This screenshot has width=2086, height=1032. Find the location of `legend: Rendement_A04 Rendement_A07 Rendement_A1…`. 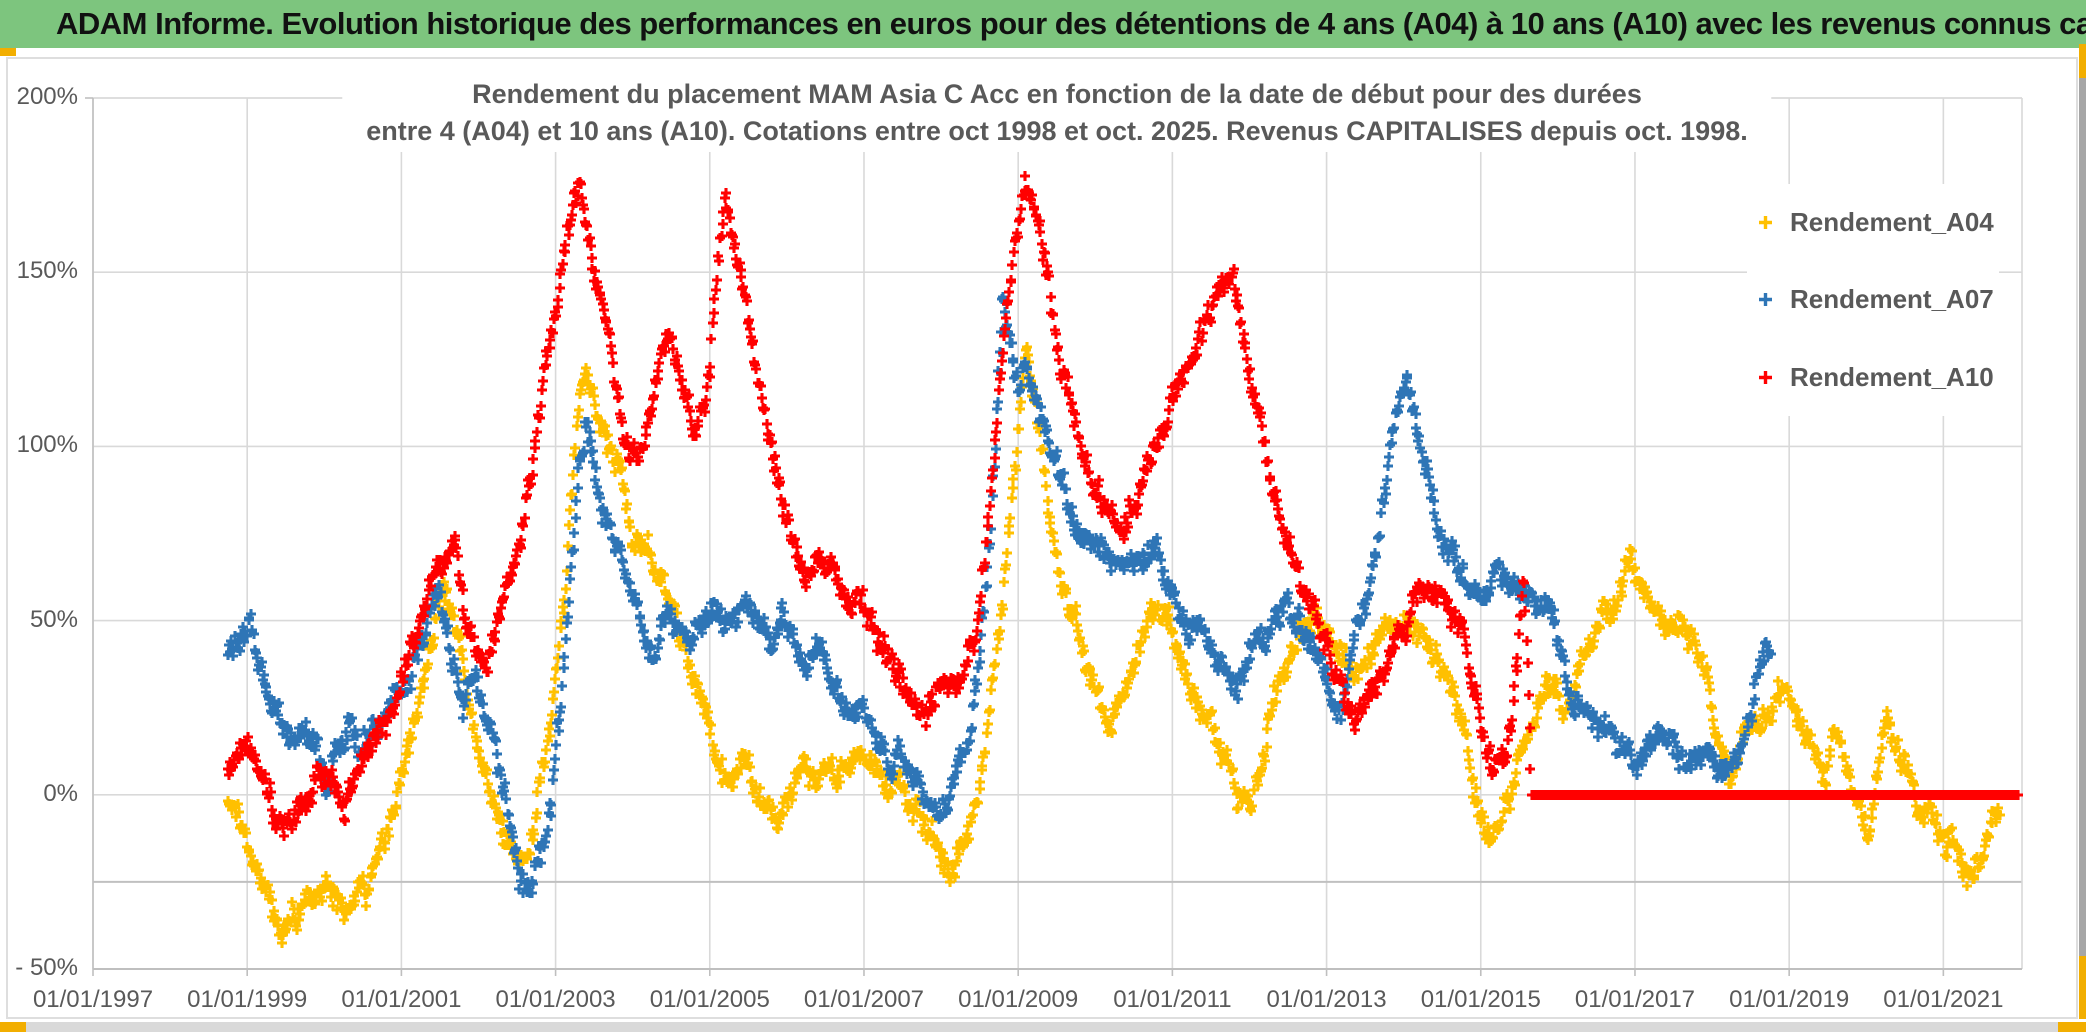

legend: Rendement_A04 Rendement_A07 Rendement_A1… is located at coordinates (1873, 300).